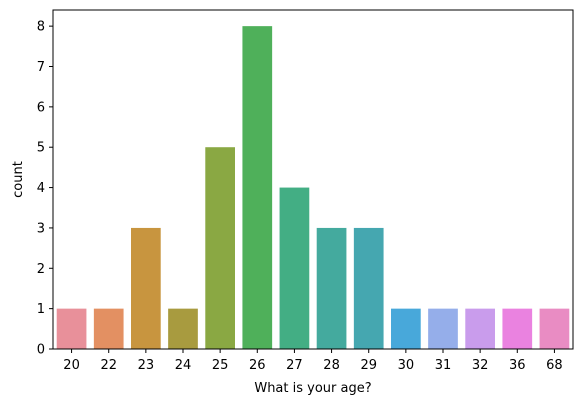 This screenshot has height=408, width=582. Describe the element at coordinates (41, 107) in the screenshot. I see `y-tick-label: 6` at that location.